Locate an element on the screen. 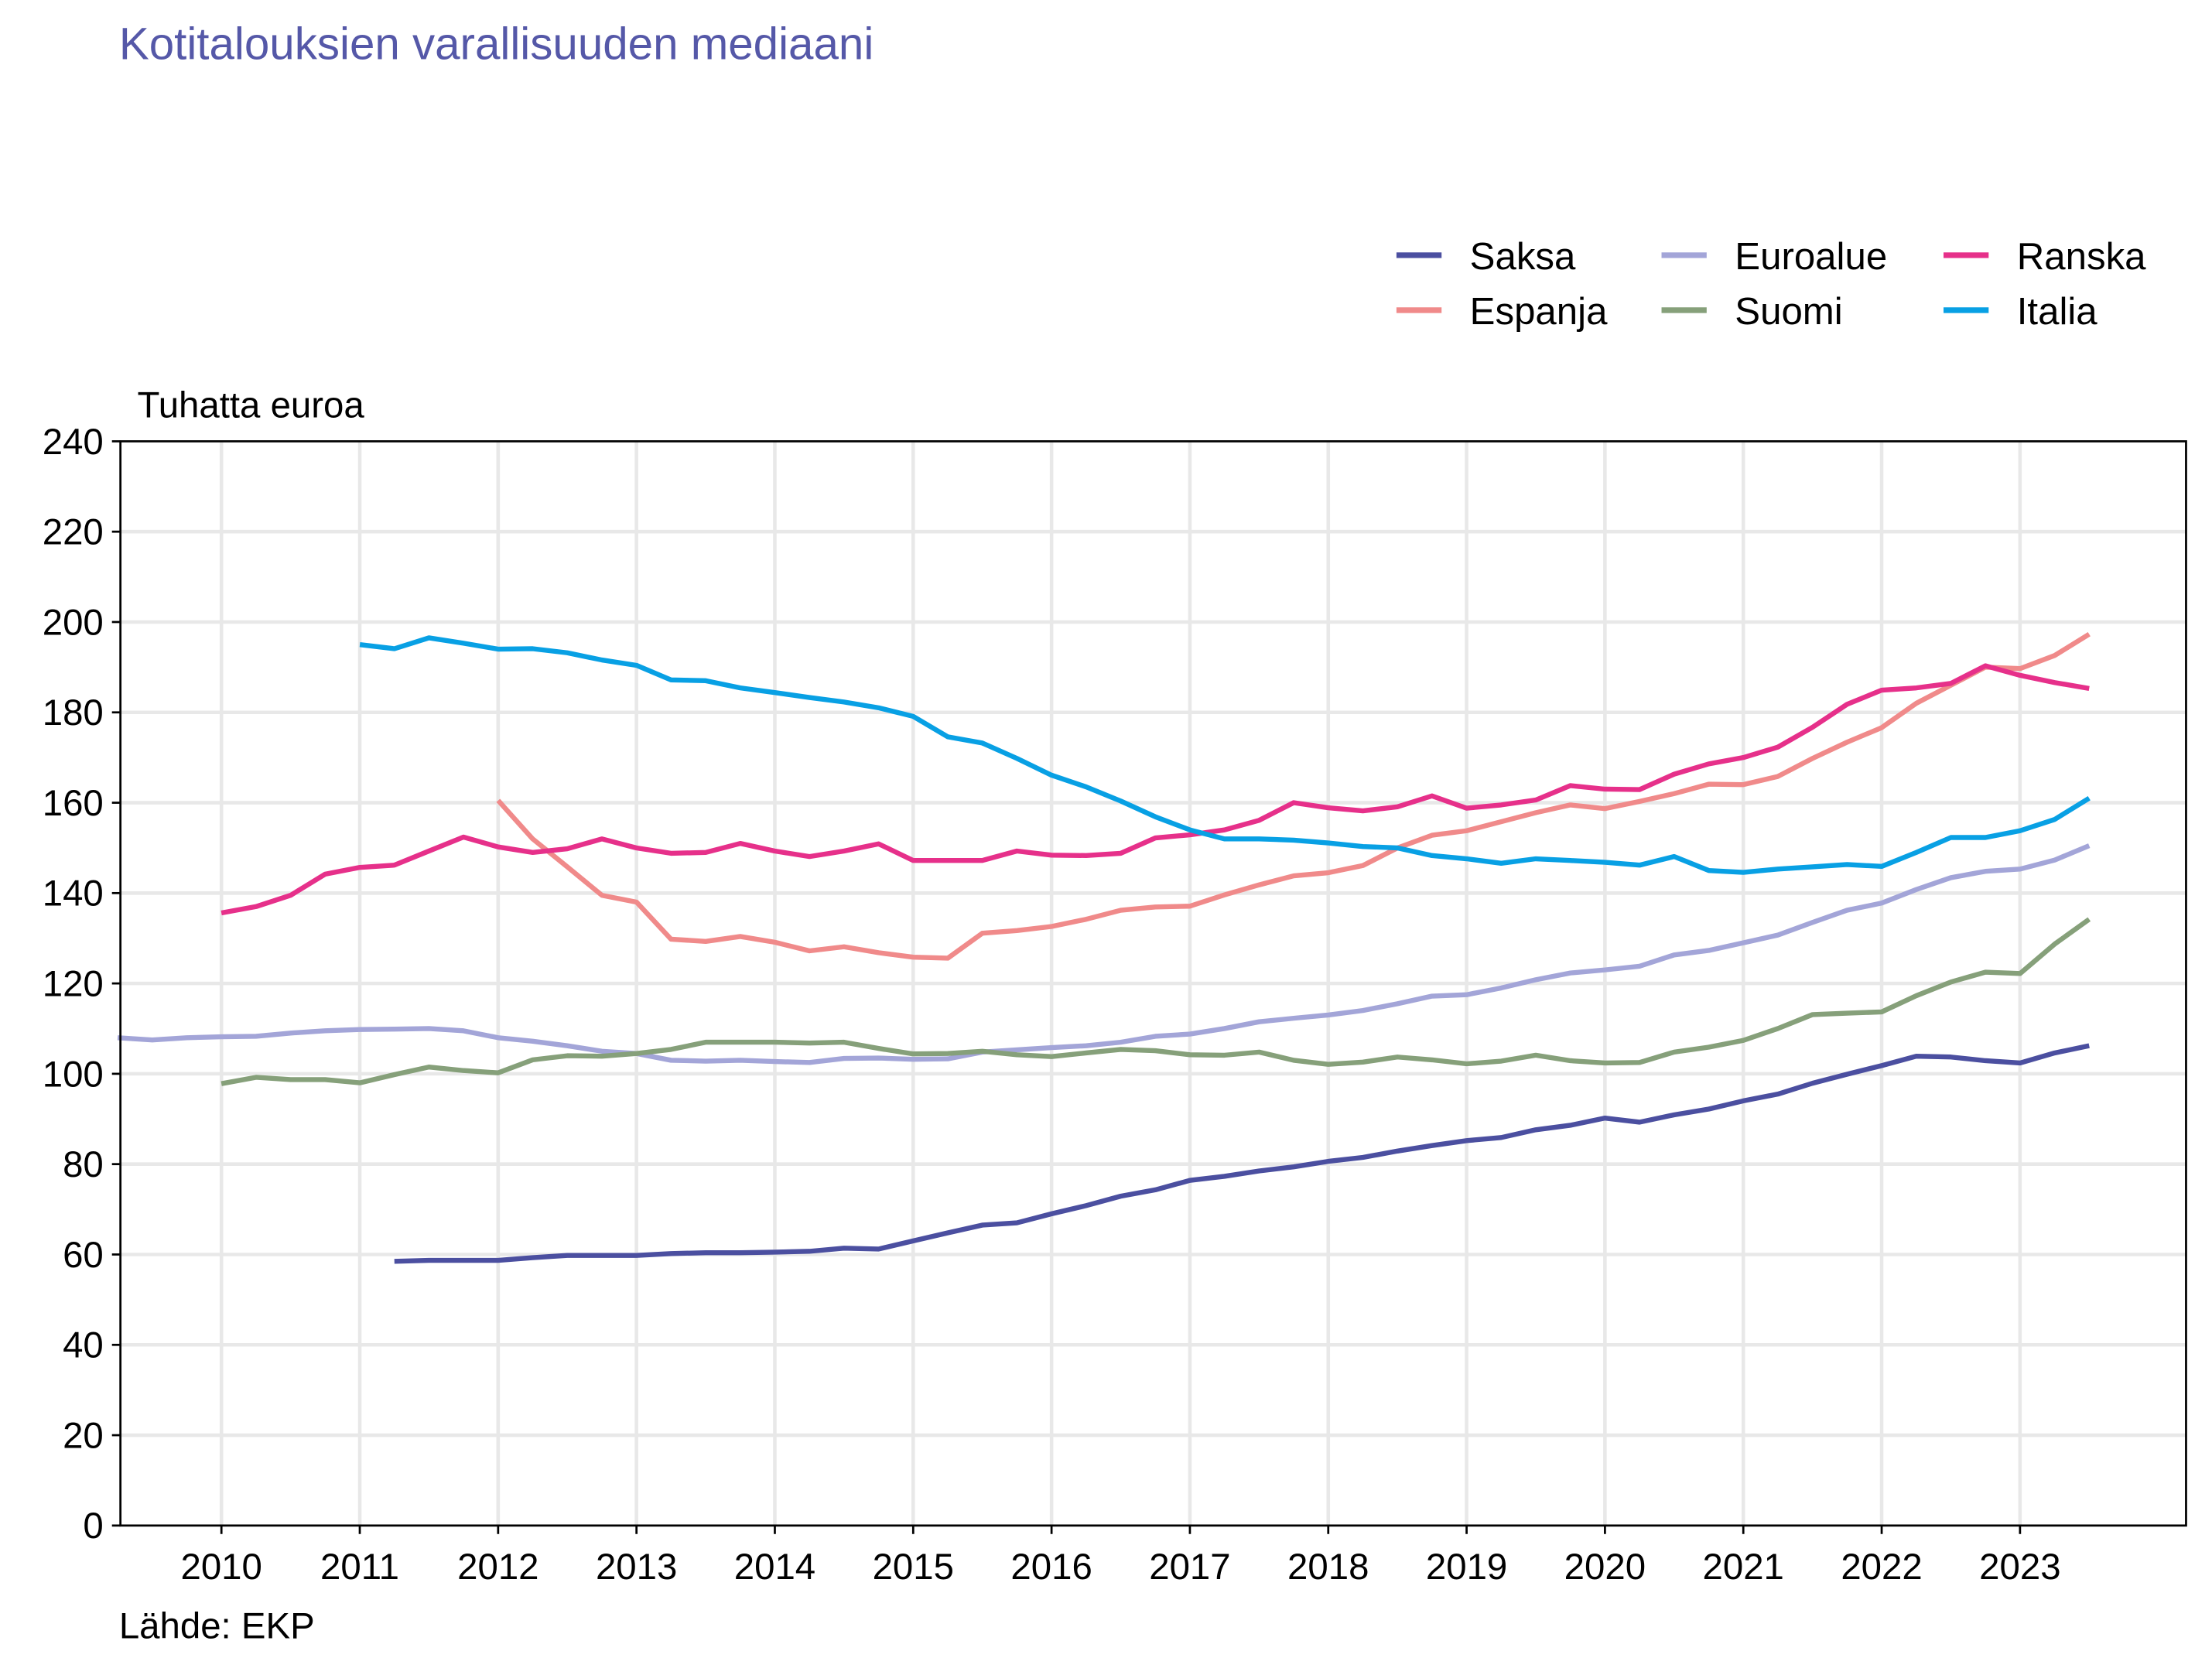 The image size is (2212, 1675). x-tick-label: 2020 is located at coordinates (1605, 1567).